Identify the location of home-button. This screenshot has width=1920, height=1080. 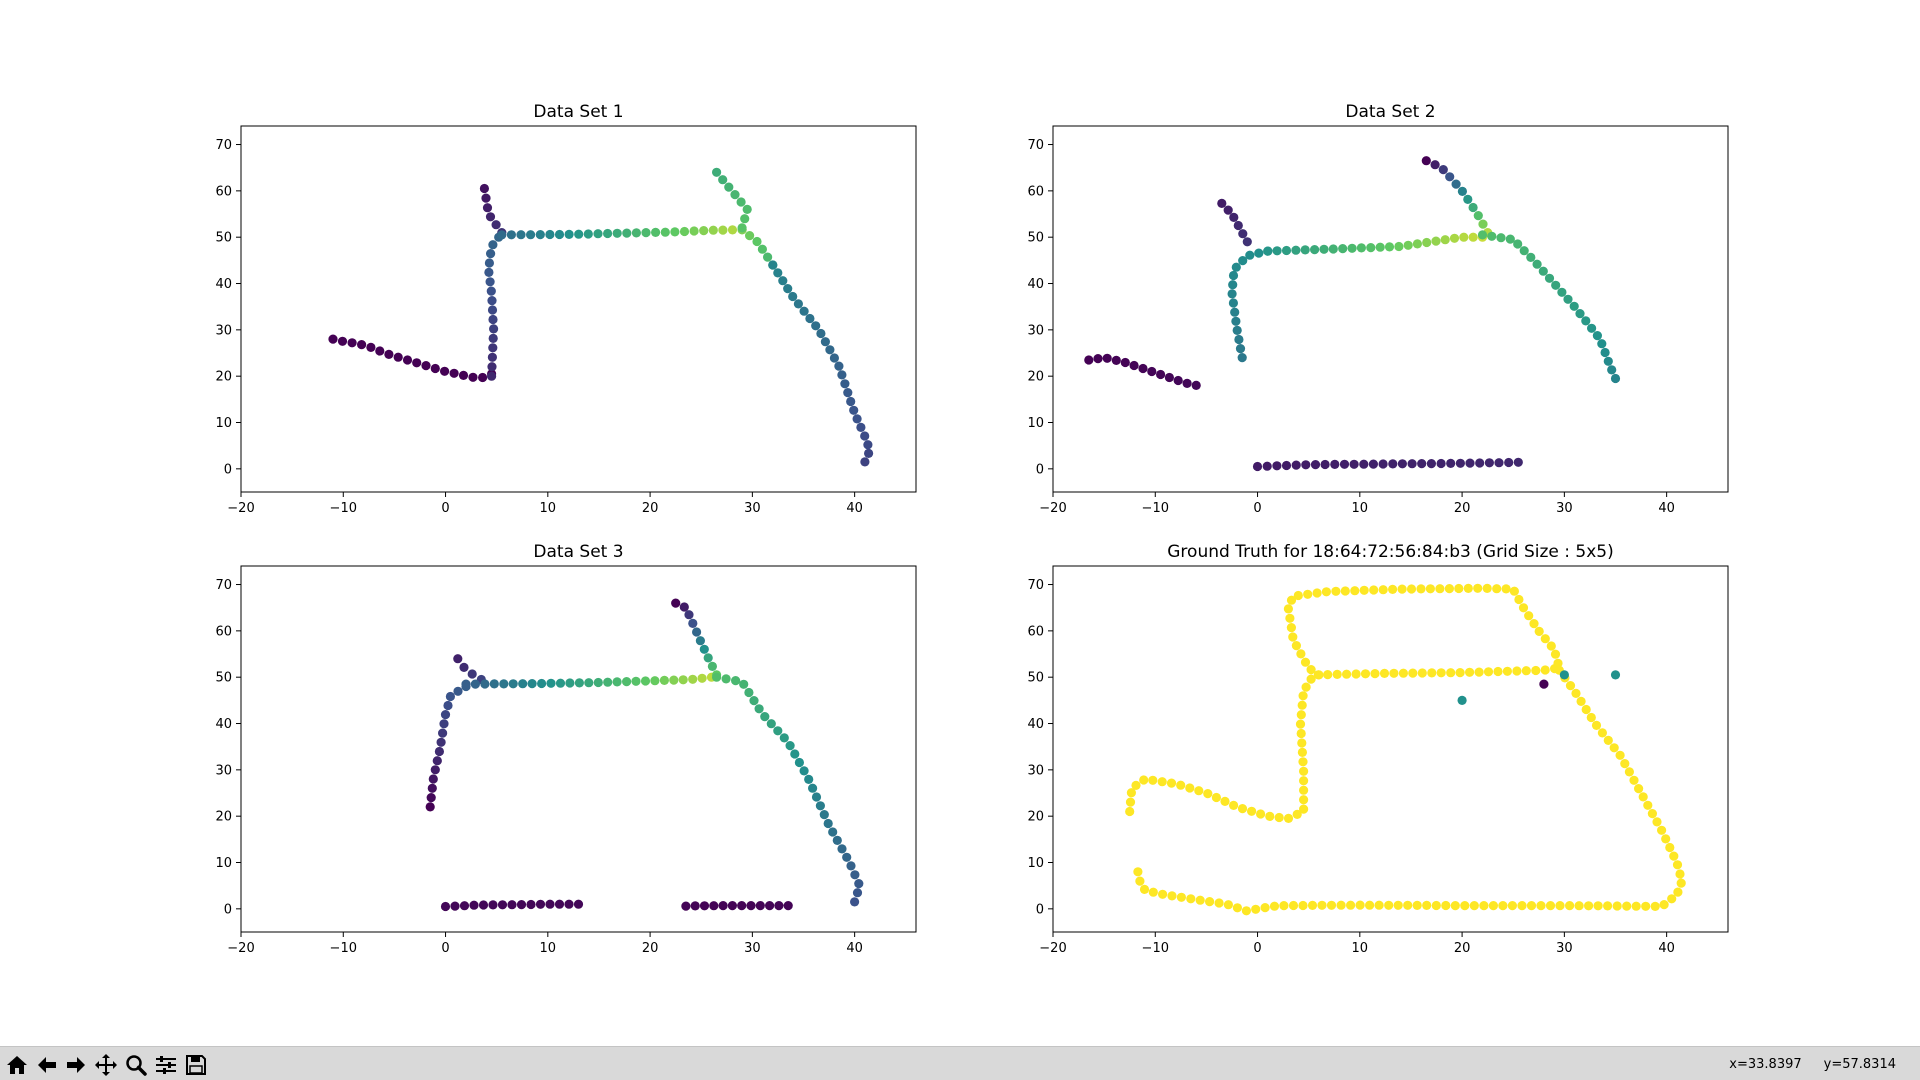
(17, 1065).